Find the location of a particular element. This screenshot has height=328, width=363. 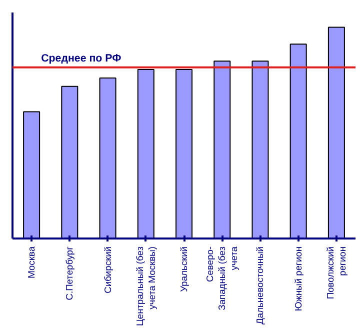

x-tick-label: Центральный (без учета Москвы) is located at coordinates (145, 286).